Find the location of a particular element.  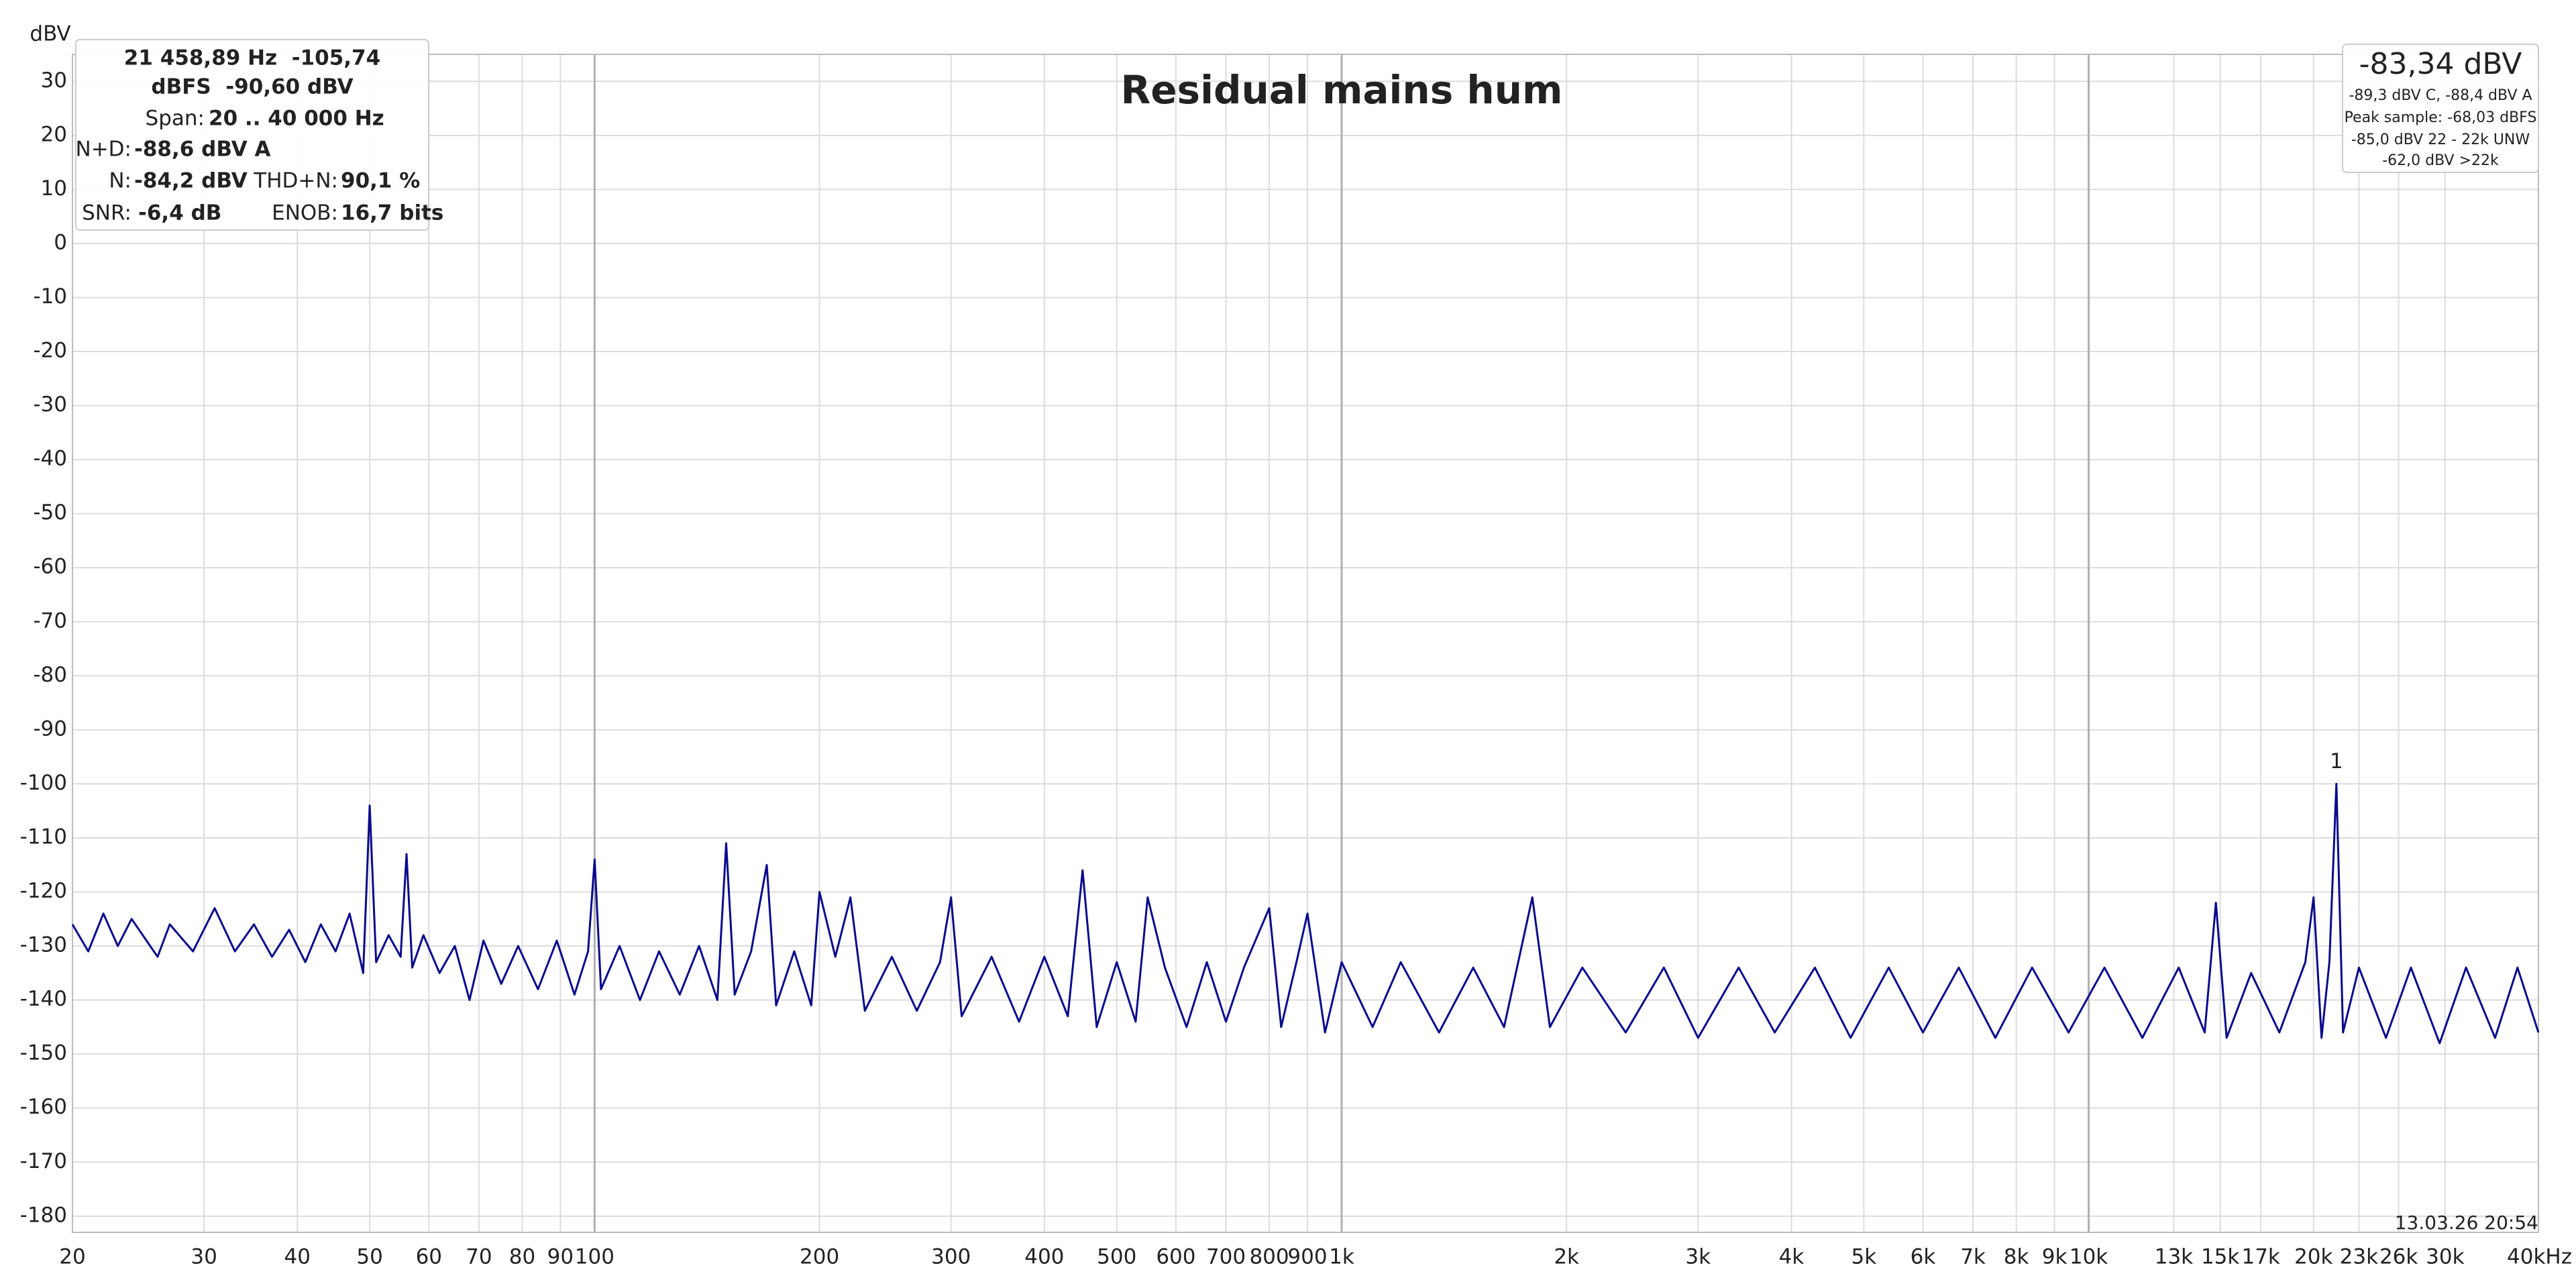

x-tick-label: 40 is located at coordinates (297, 1257).